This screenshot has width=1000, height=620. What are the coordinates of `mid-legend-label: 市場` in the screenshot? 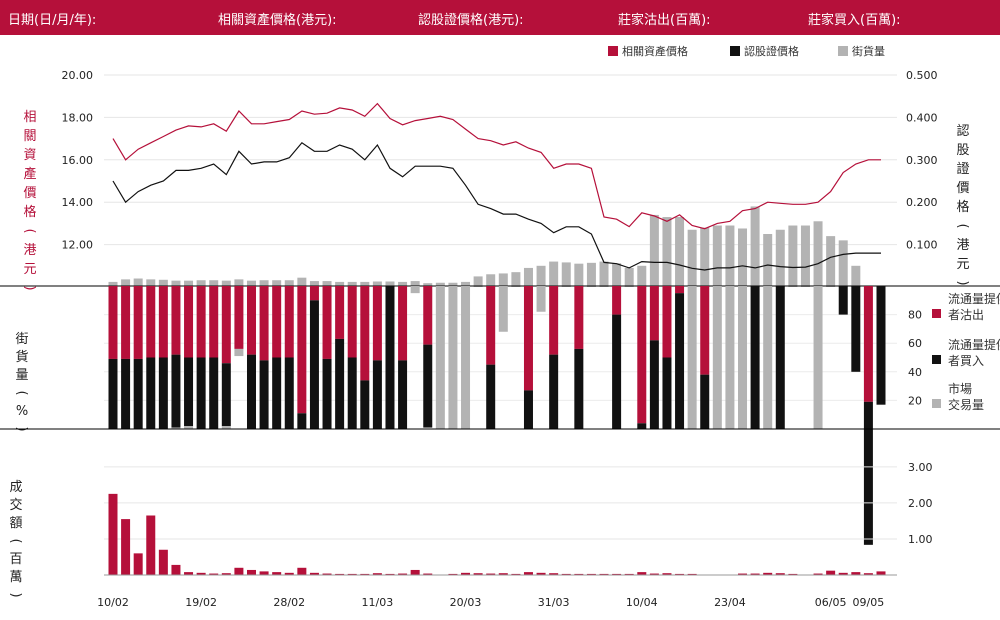 It's located at (960, 388).